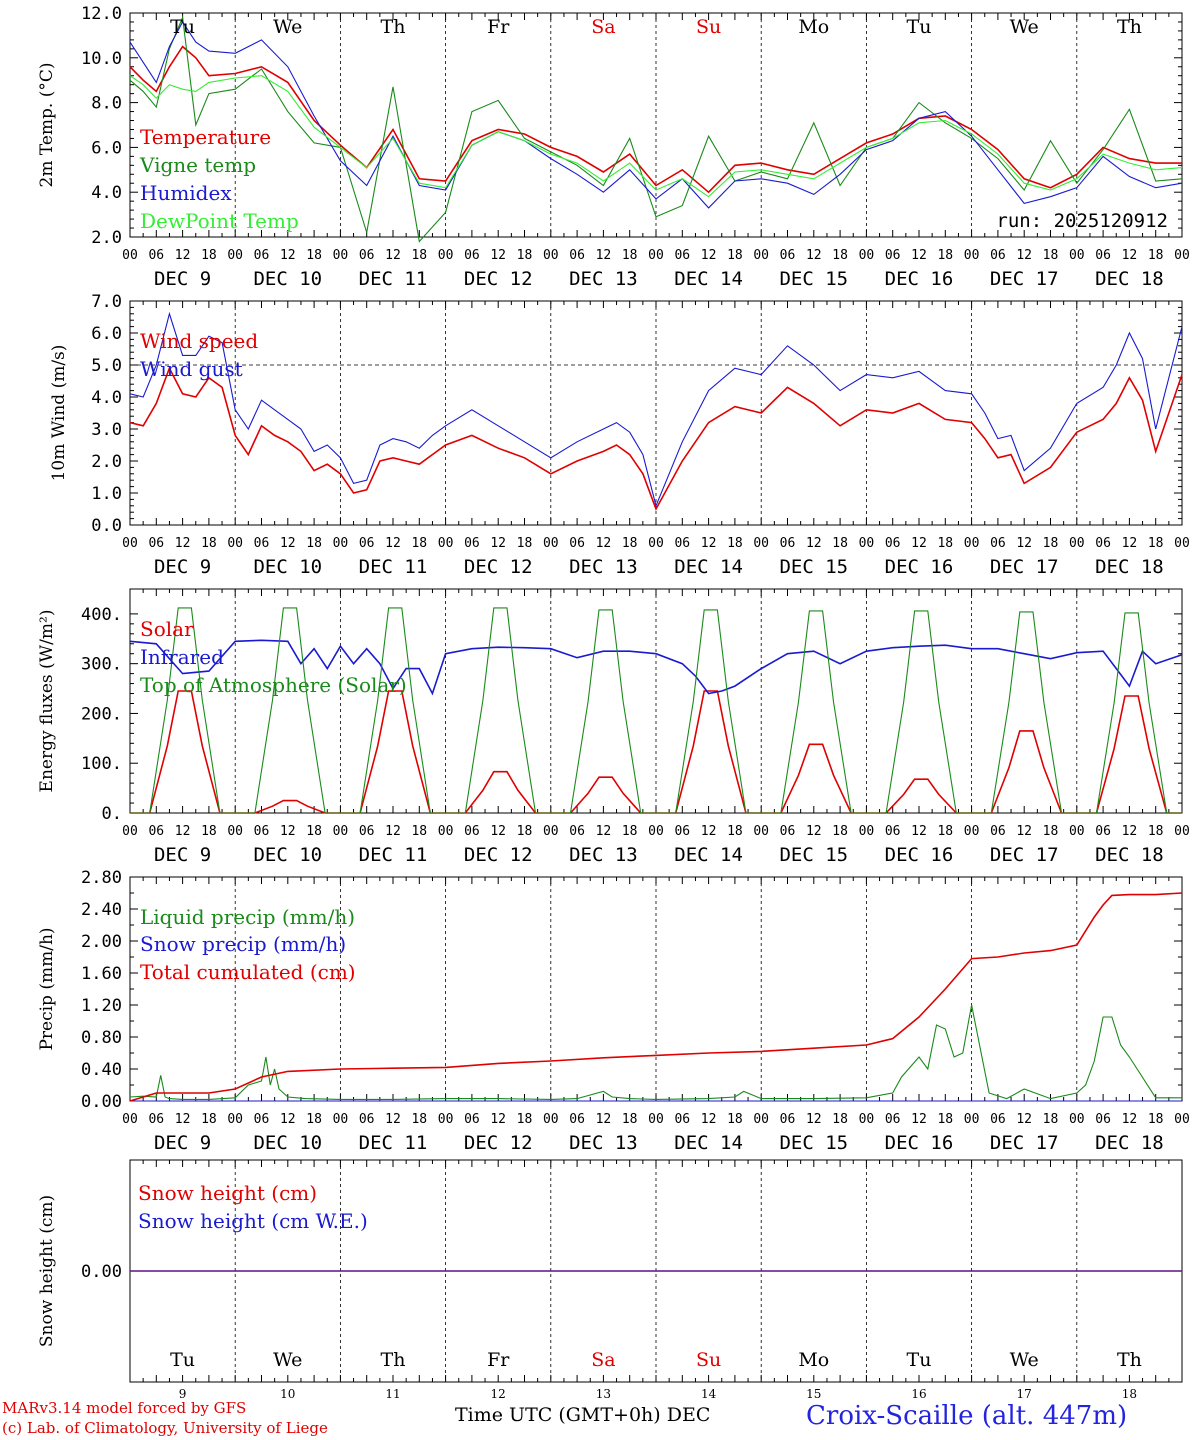 The image size is (1194, 1440). What do you see at coordinates (124, 1408) in the screenshot?
I see `model-credit: MARv3.14 model forced by GFS` at bounding box center [124, 1408].